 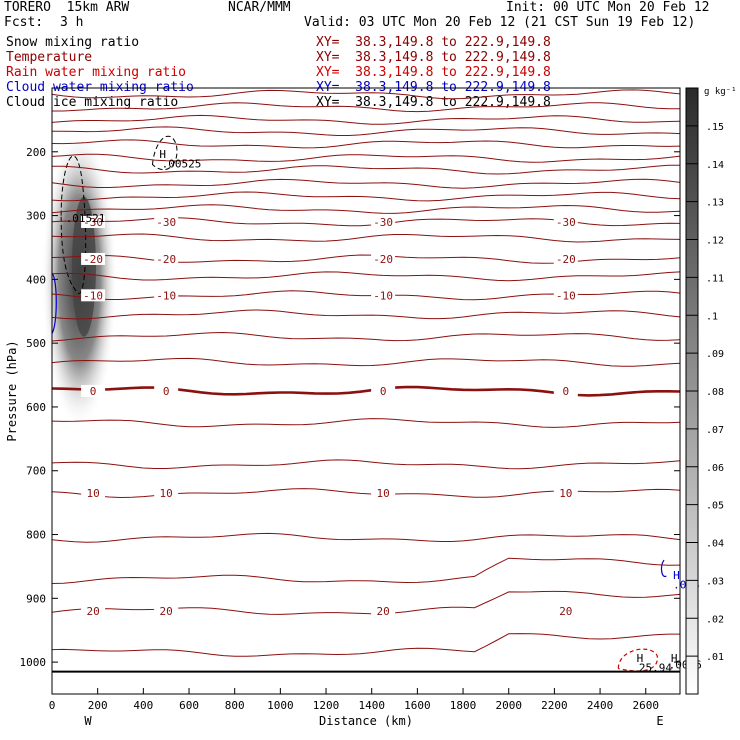 What do you see at coordinates (143, 705) in the screenshot?
I see `x-tick-label: 400` at bounding box center [143, 705].